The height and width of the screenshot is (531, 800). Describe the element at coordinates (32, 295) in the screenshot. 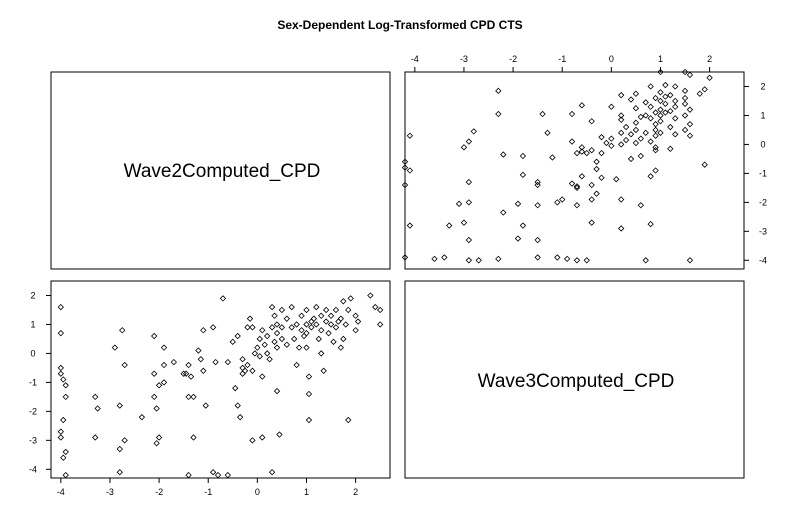

I see `y-tick-label-left: 2` at that location.